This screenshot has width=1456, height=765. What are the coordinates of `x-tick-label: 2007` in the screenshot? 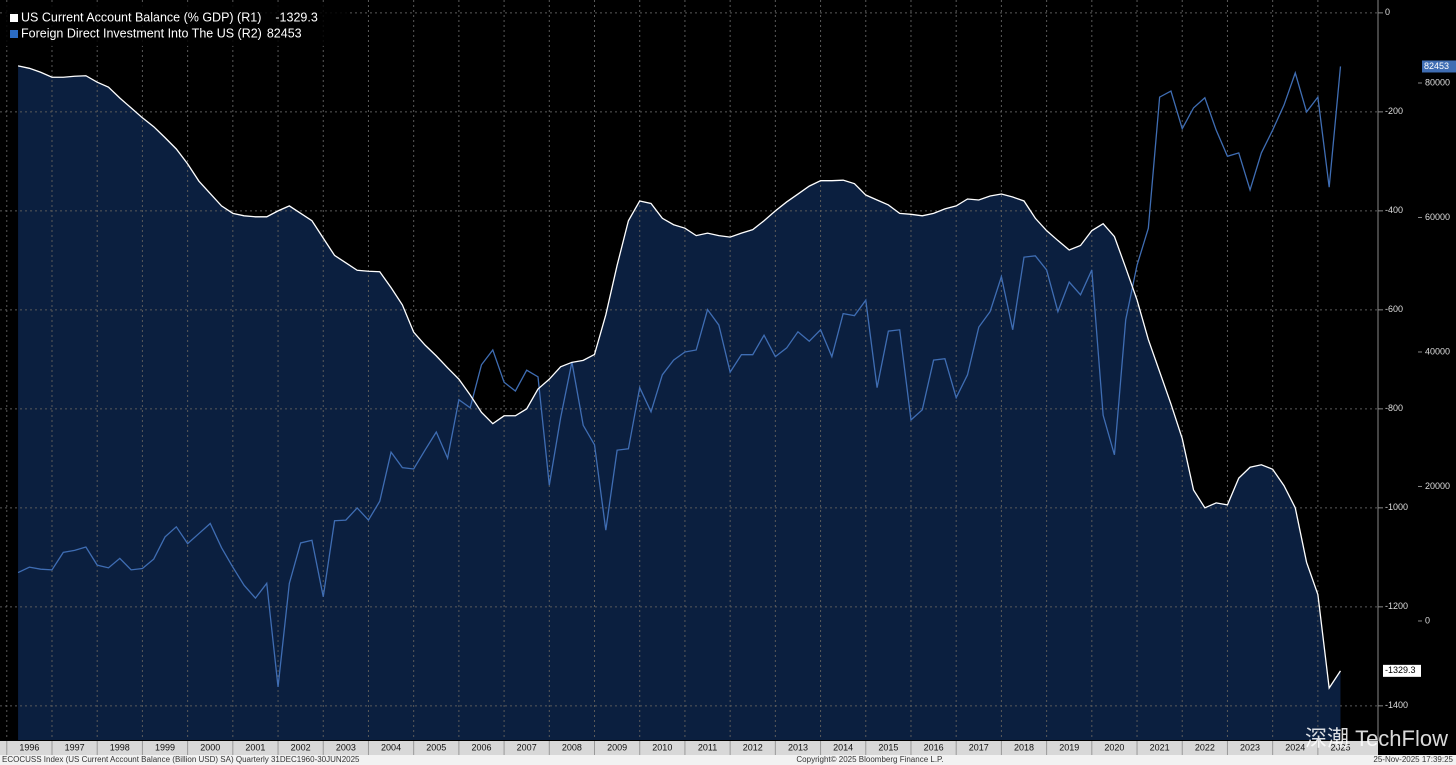 It's located at (527, 747).